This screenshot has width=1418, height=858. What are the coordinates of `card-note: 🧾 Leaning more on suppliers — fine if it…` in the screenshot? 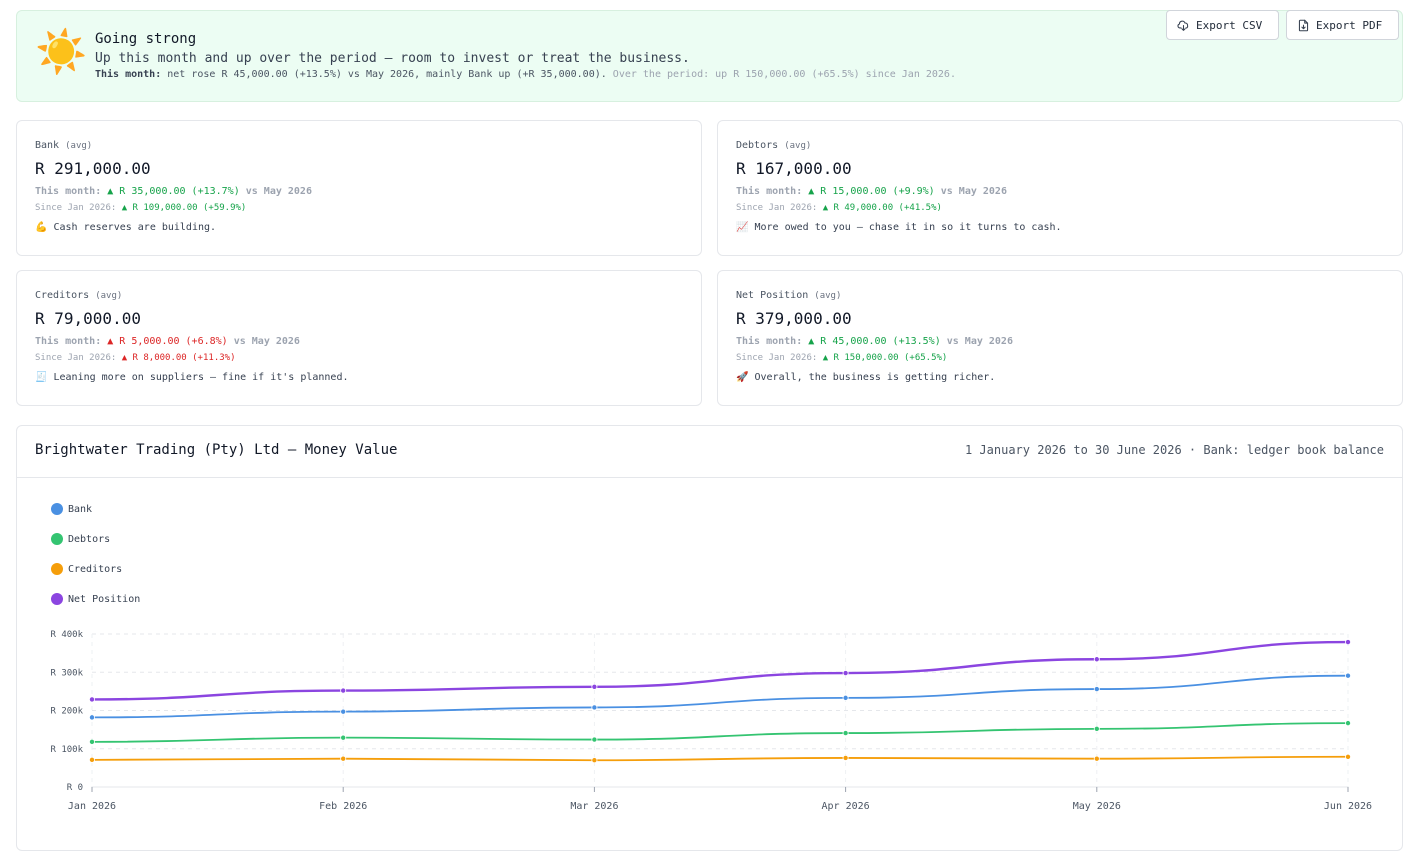 It's located at (192, 377).